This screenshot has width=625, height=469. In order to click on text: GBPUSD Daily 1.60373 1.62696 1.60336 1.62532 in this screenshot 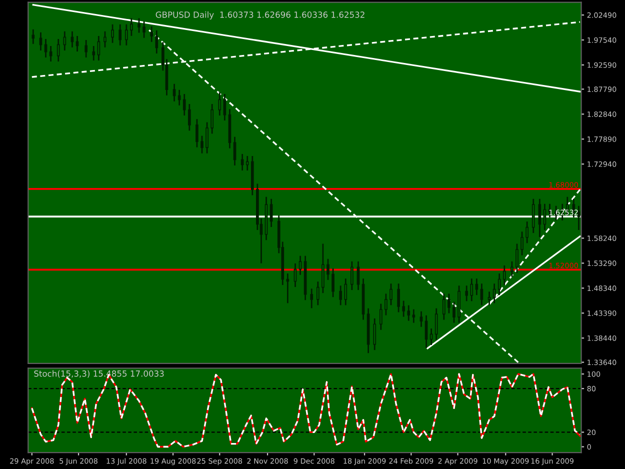, I will do `click(260, 15)`.